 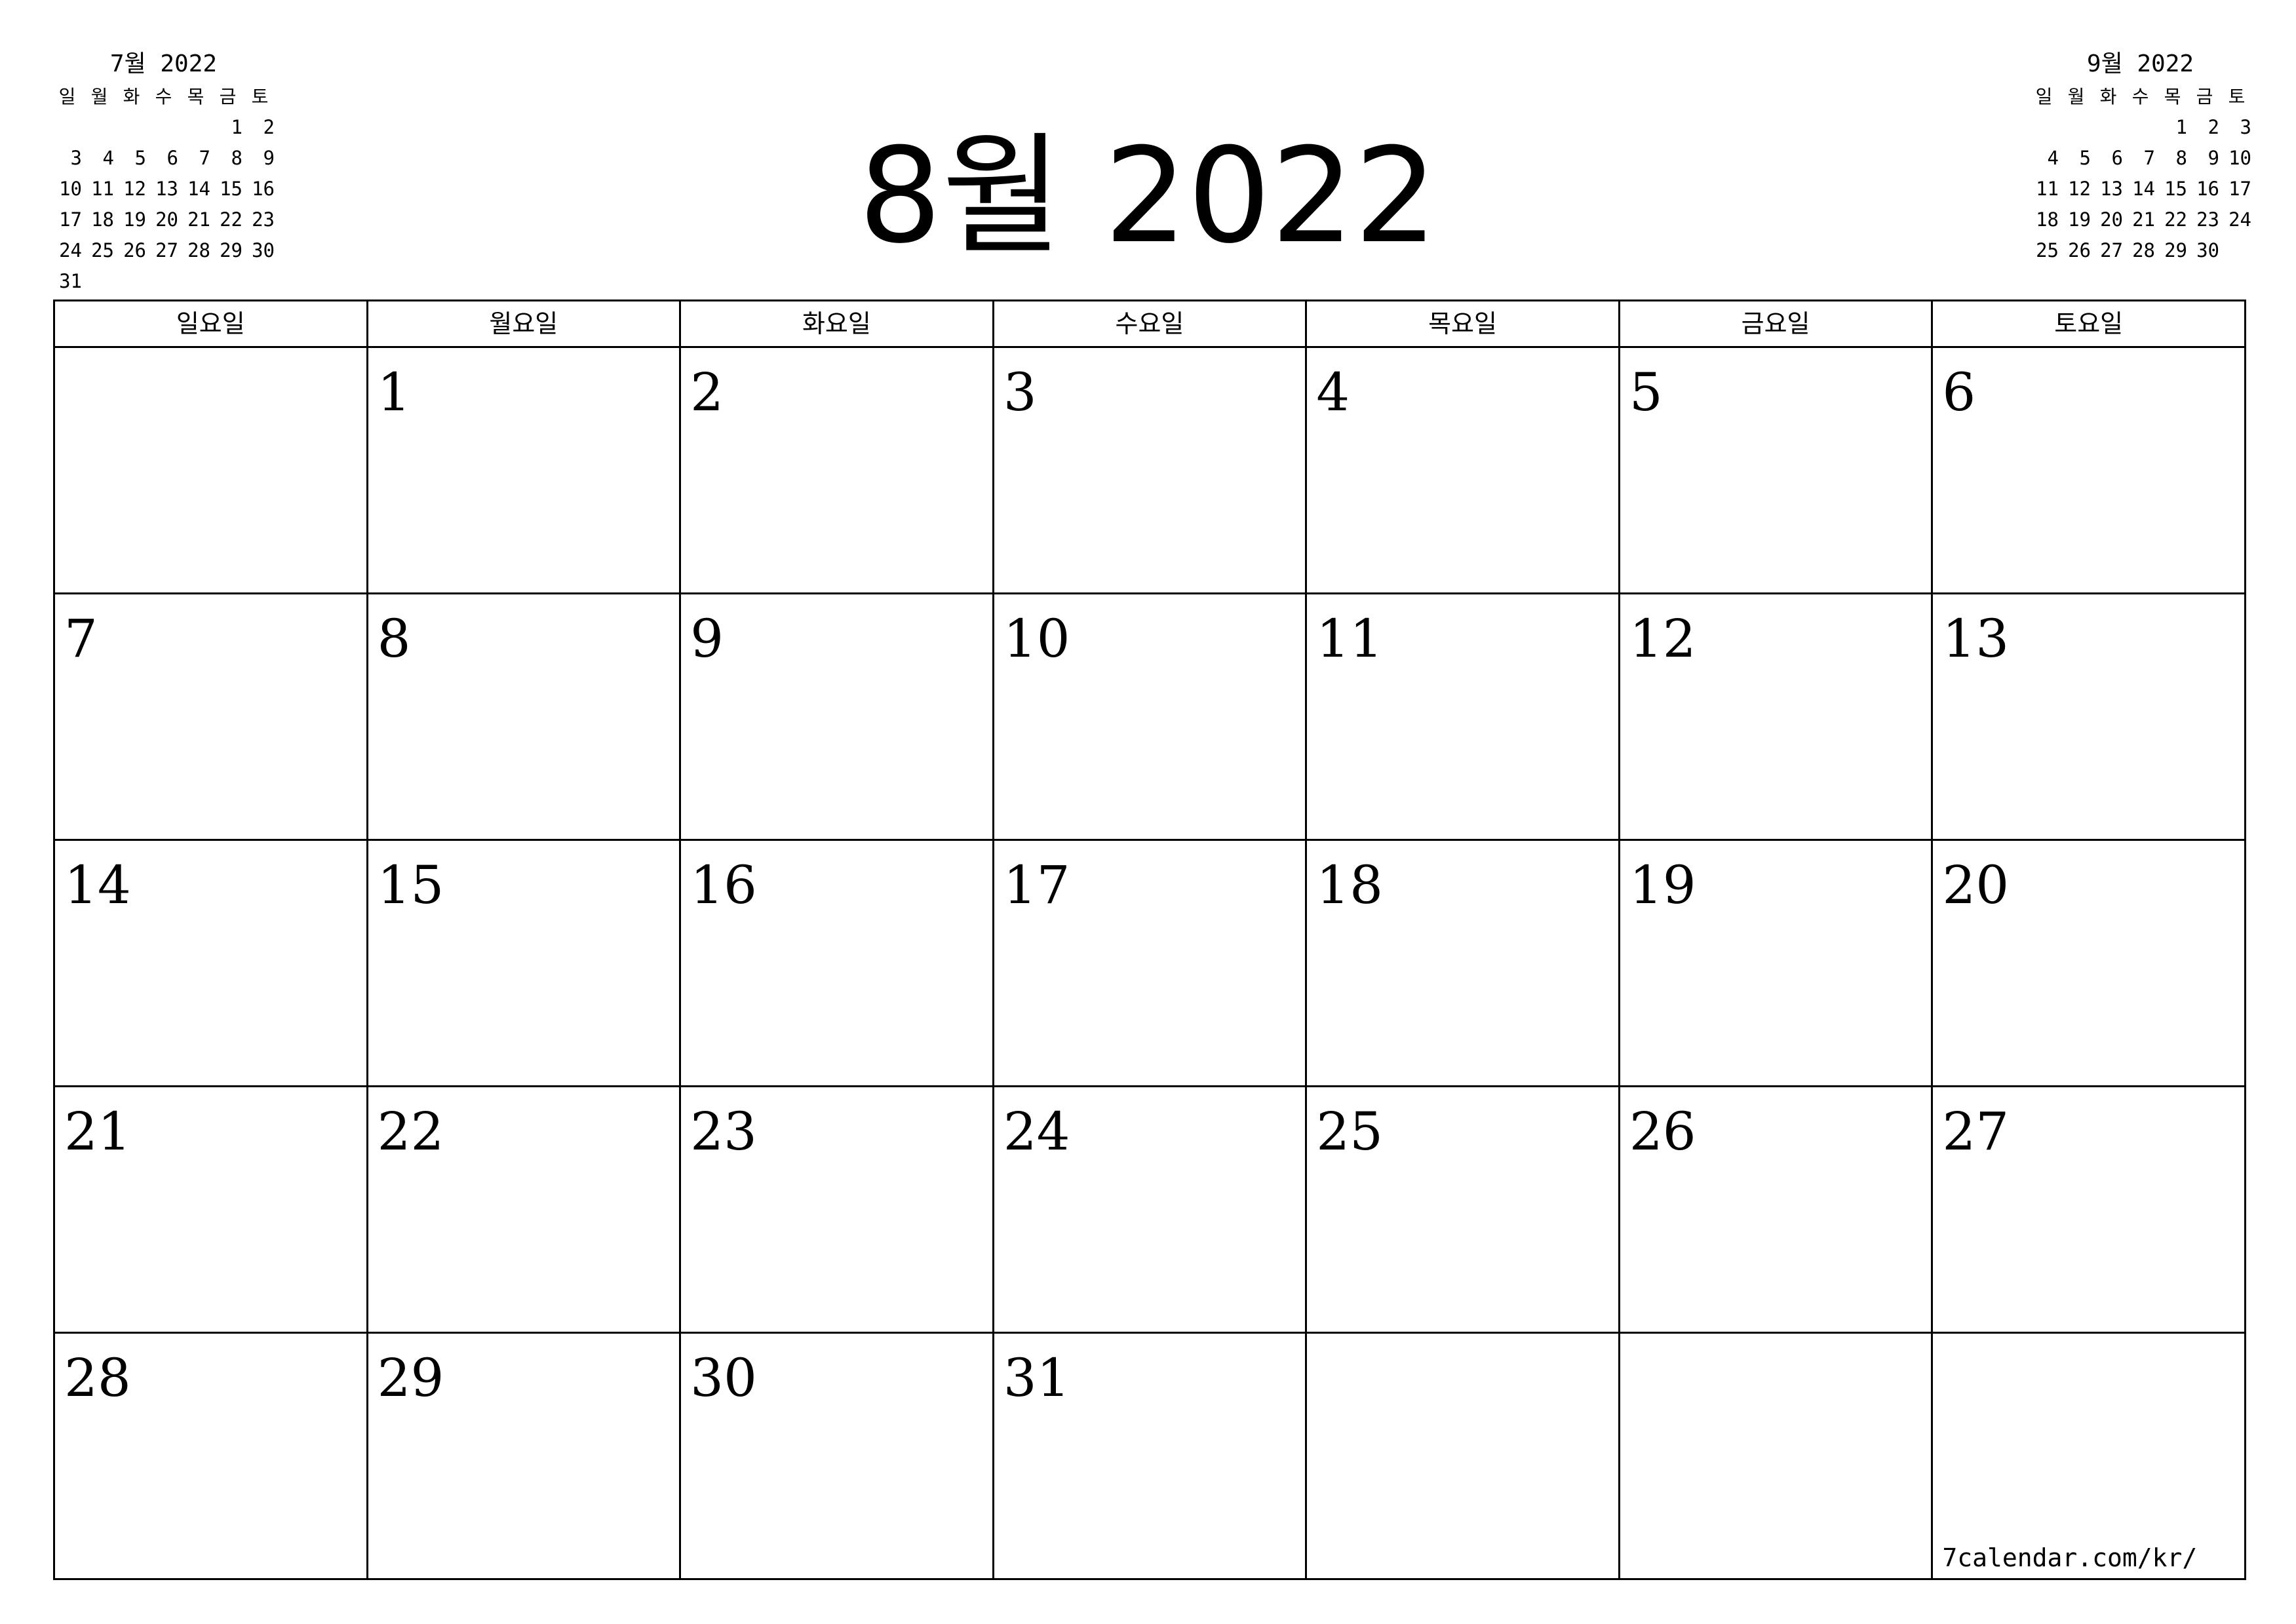 I want to click on weekday-header: 월요일, so click(x=524, y=324).